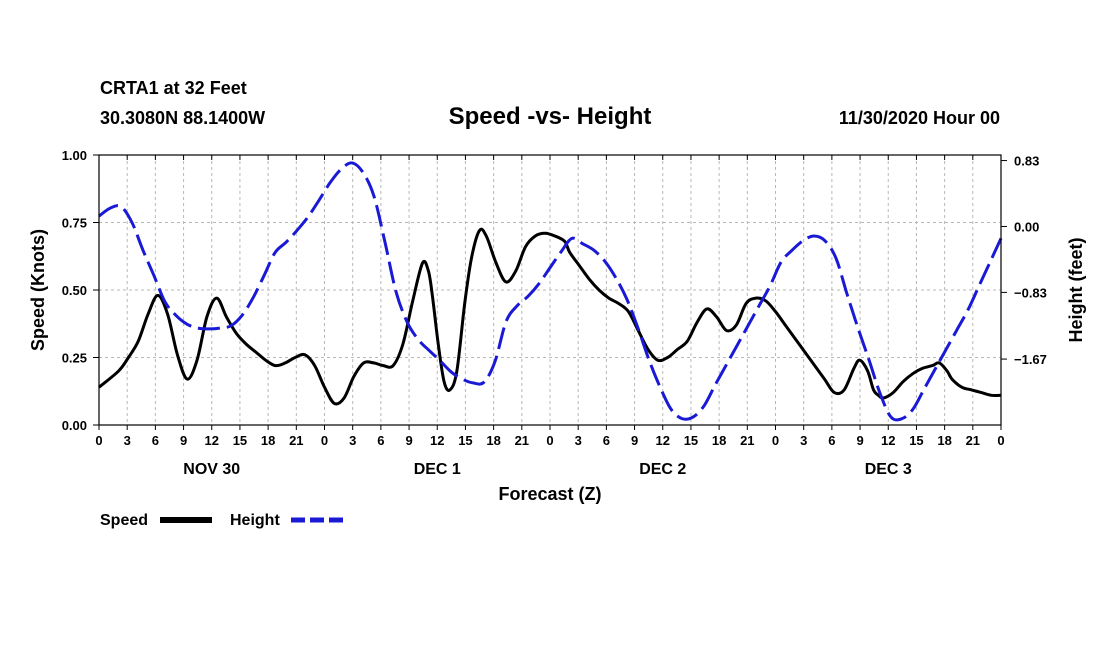 Image resolution: width=1100 pixels, height=655 pixels. Describe the element at coordinates (74, 223) in the screenshot. I see `y-tick-label: 0.75` at that location.